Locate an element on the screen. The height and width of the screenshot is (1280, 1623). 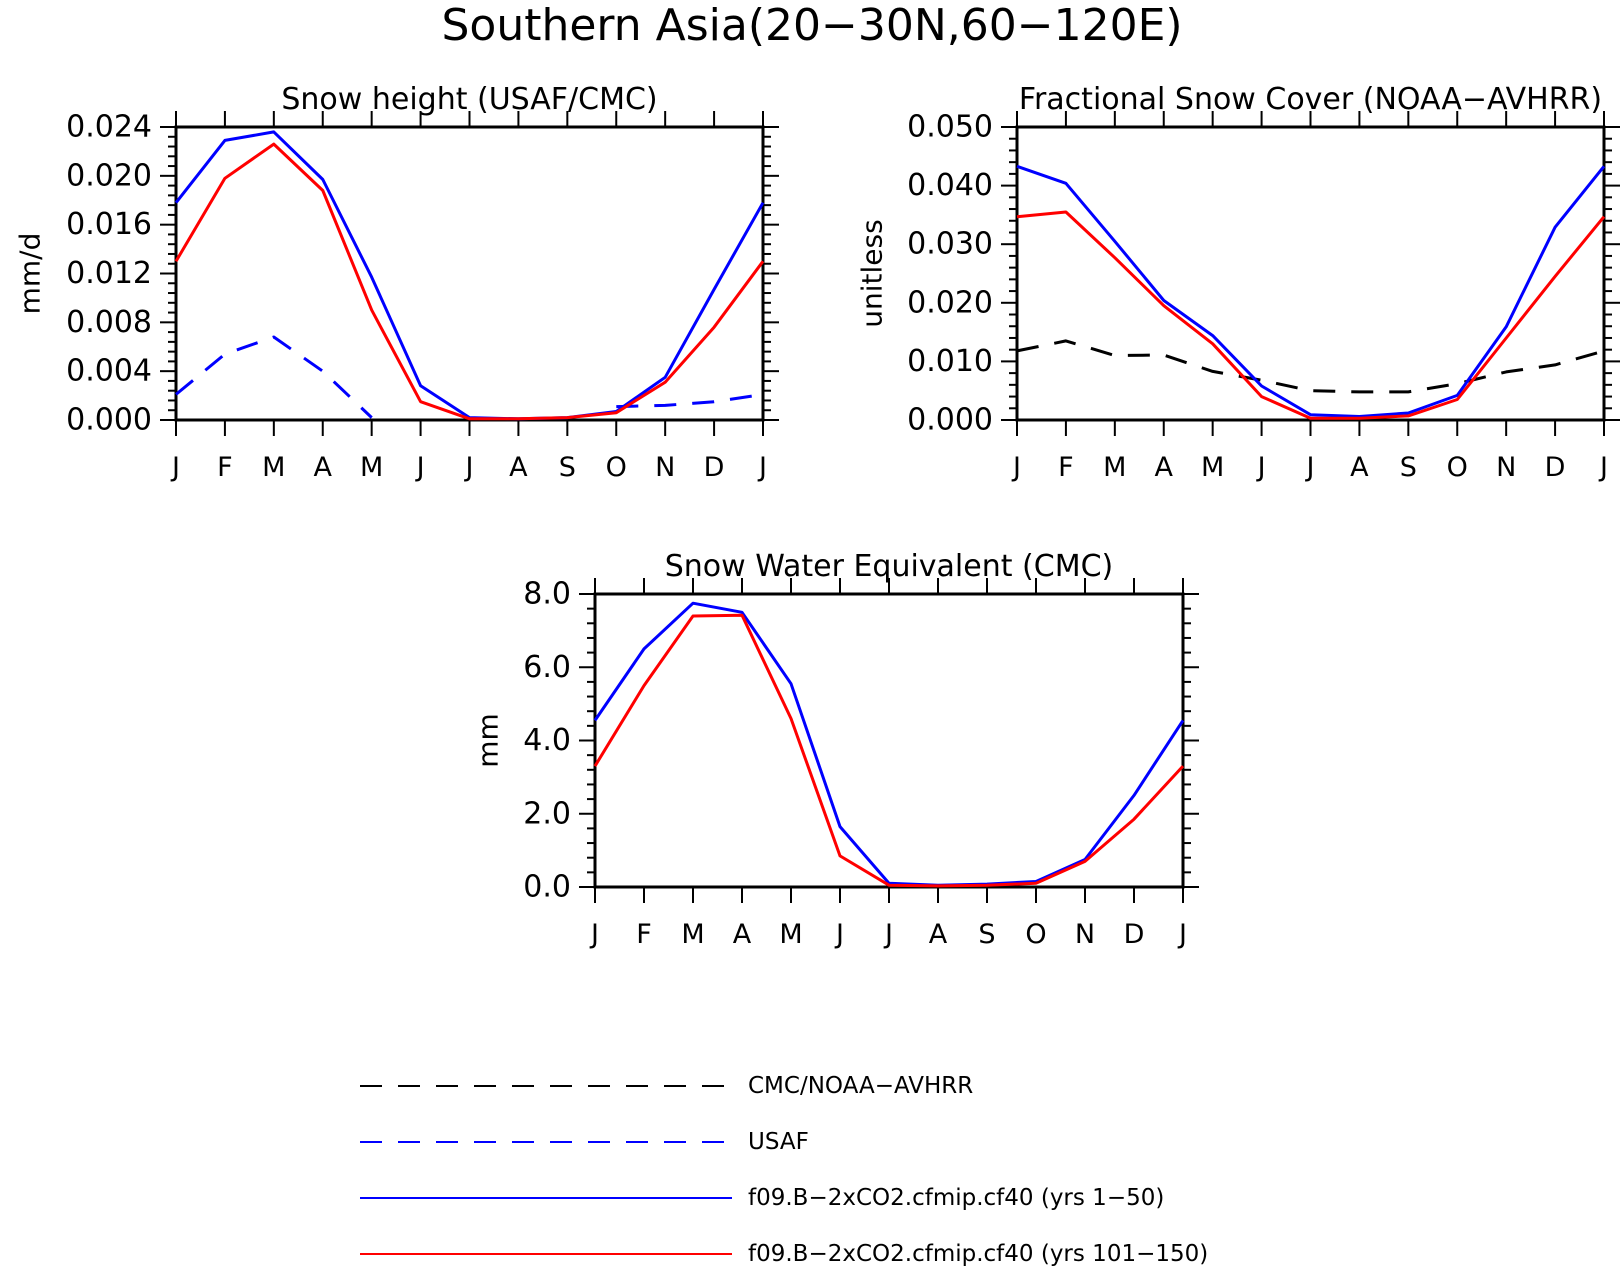
y-tick-label: 0.008 is located at coordinates (109, 322).